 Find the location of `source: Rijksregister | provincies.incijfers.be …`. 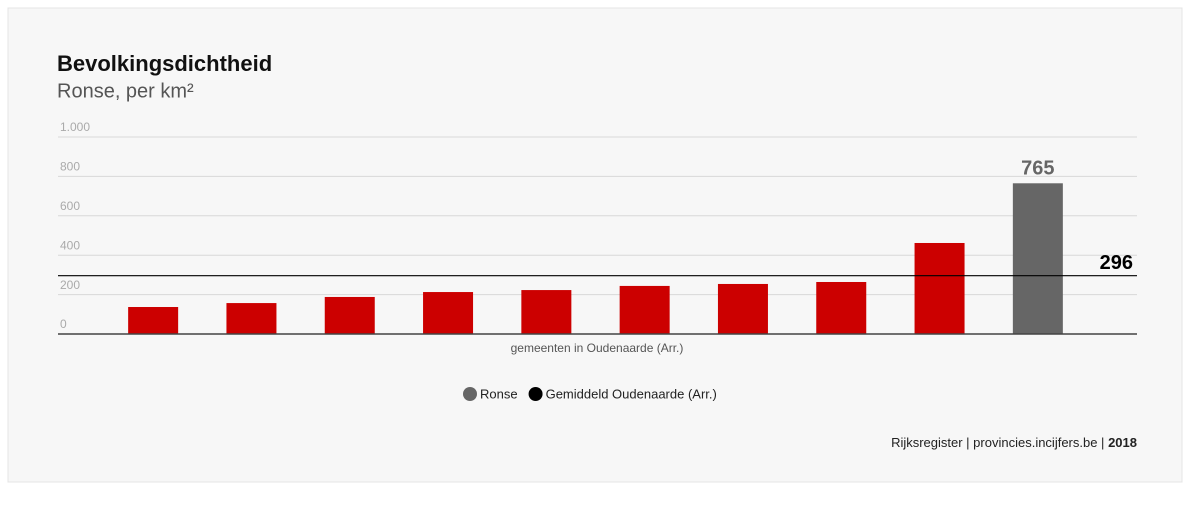

source: Rijksregister | provincies.incijfers.be … is located at coordinates (1014, 442).